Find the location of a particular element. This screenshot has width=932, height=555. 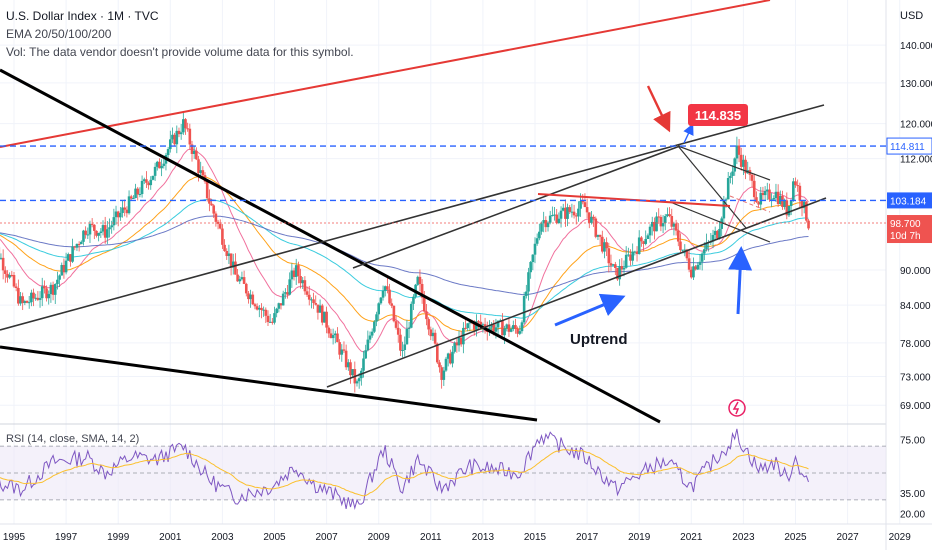

level-mid-tag-text: 103.184 is located at coordinates (908, 201).